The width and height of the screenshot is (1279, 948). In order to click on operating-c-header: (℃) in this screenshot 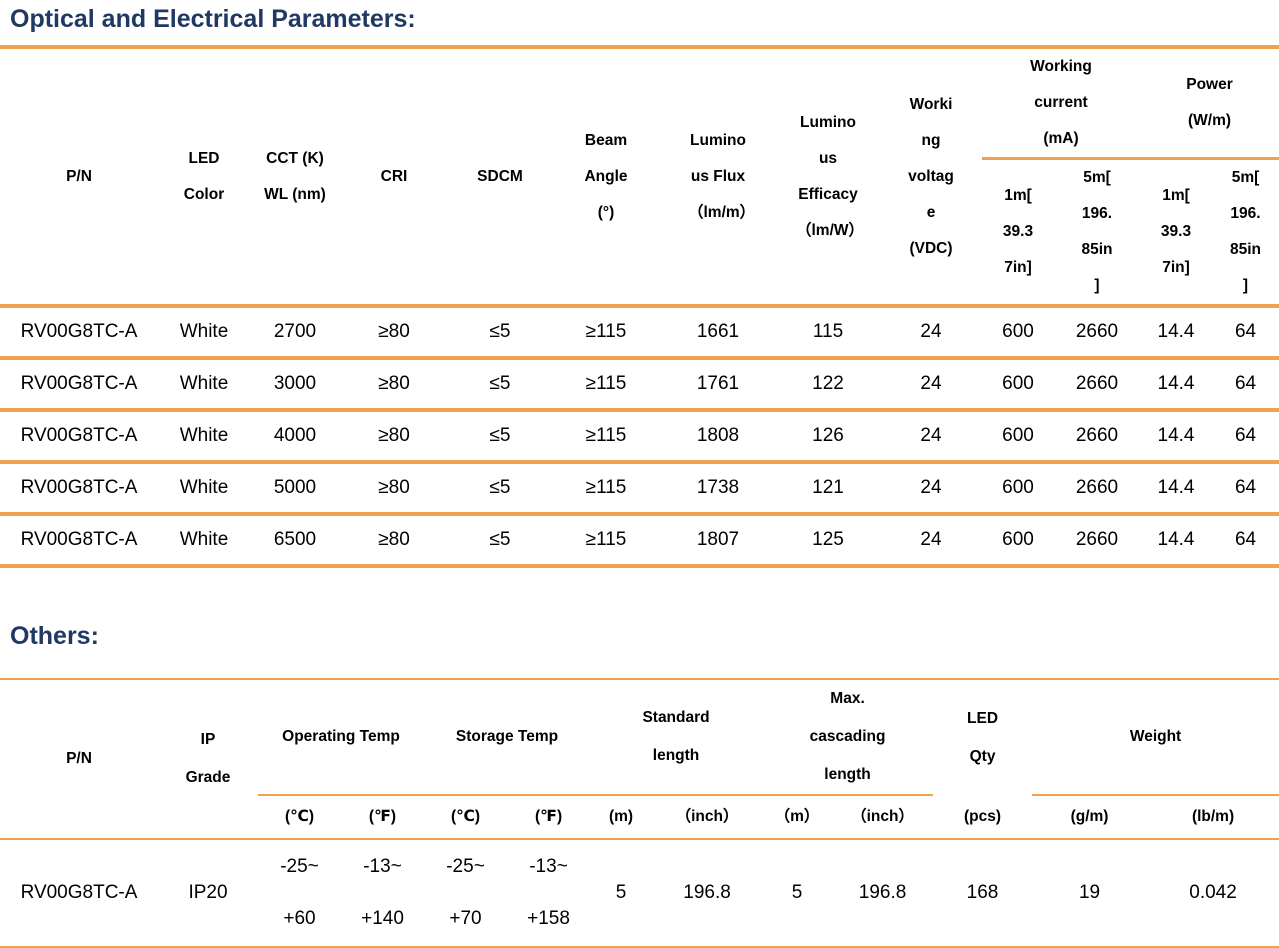, I will do `click(299, 816)`.